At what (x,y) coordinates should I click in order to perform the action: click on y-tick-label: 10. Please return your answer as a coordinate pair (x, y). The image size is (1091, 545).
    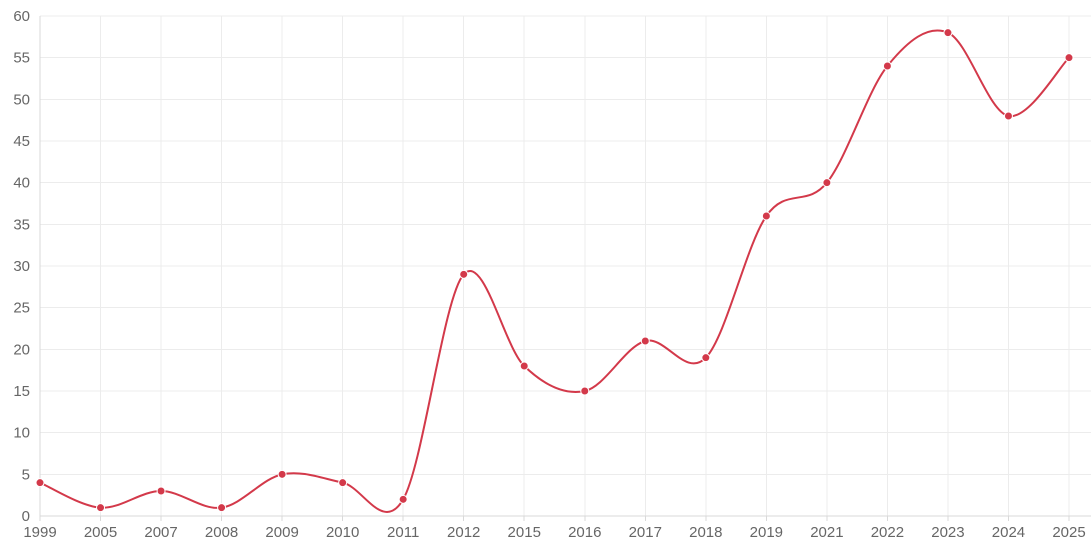
    Looking at the image, I should click on (21, 433).